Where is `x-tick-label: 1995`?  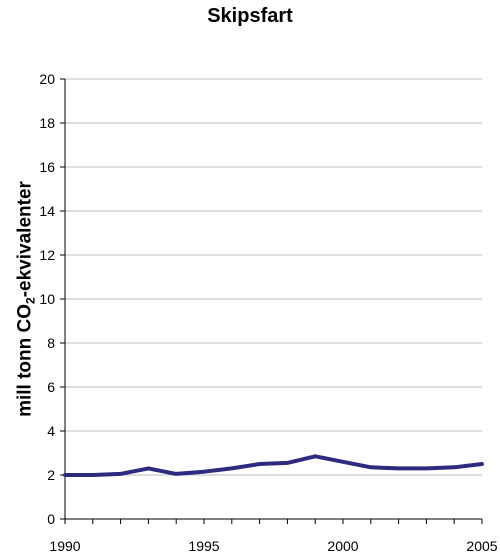 x-tick-label: 1995 is located at coordinates (203, 546).